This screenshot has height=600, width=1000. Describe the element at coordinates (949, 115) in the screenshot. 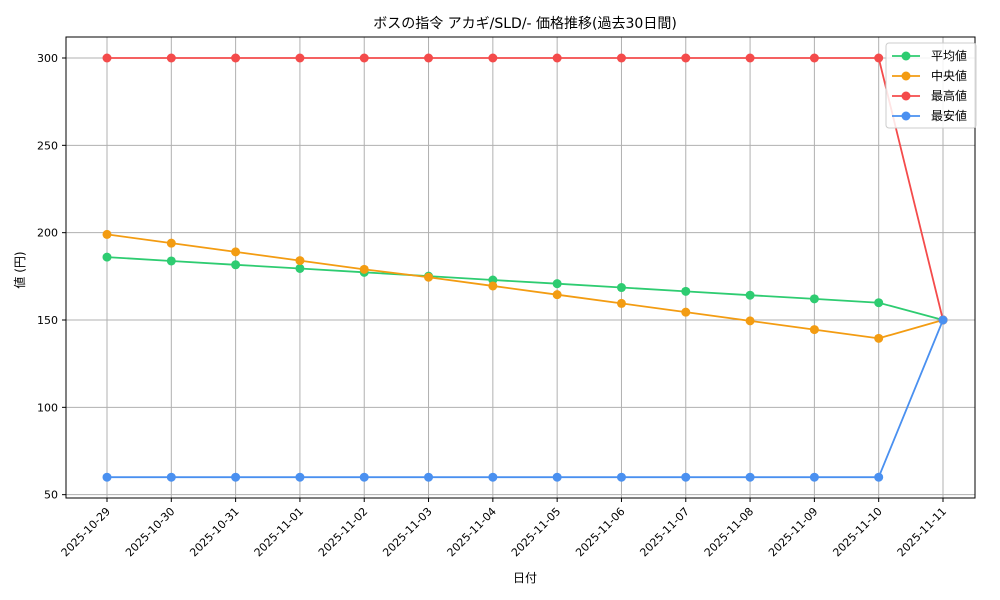

I see `legend-label: 最安値` at that location.